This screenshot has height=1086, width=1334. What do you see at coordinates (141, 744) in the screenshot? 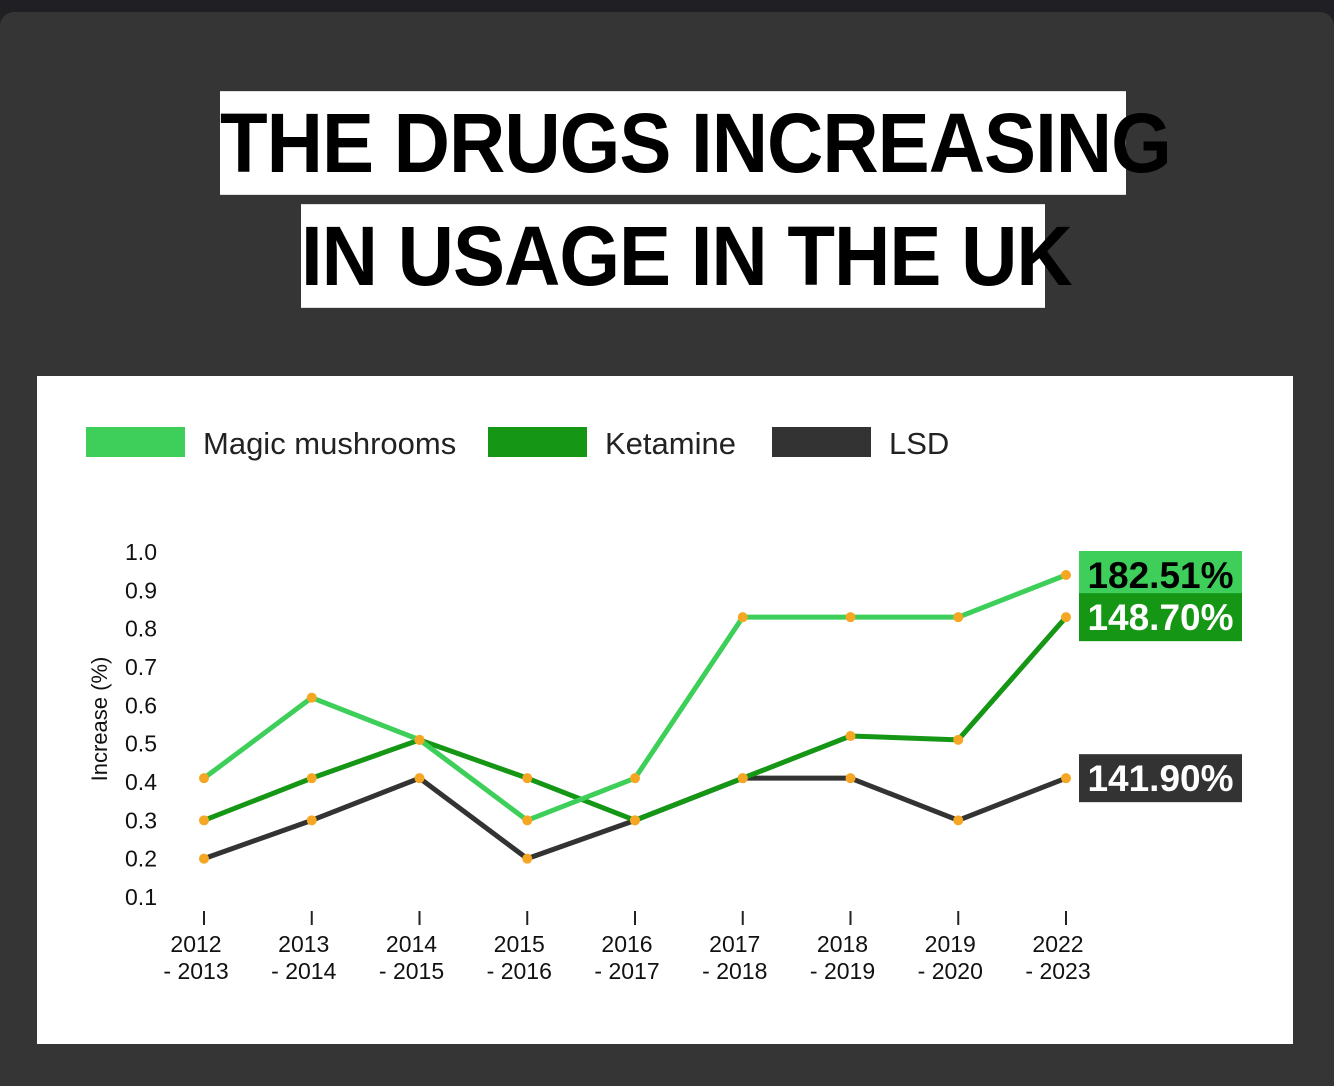
I see `y-tick-label-5: 0.5` at bounding box center [141, 744].